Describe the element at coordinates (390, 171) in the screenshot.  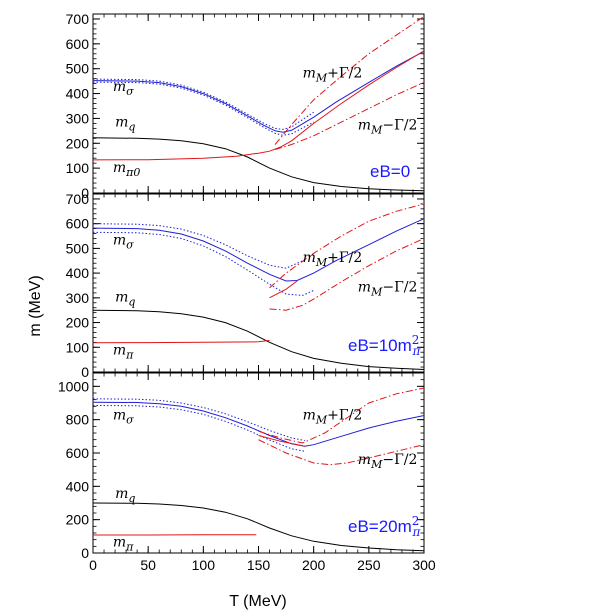
I see `panel-title: eB=0` at that location.